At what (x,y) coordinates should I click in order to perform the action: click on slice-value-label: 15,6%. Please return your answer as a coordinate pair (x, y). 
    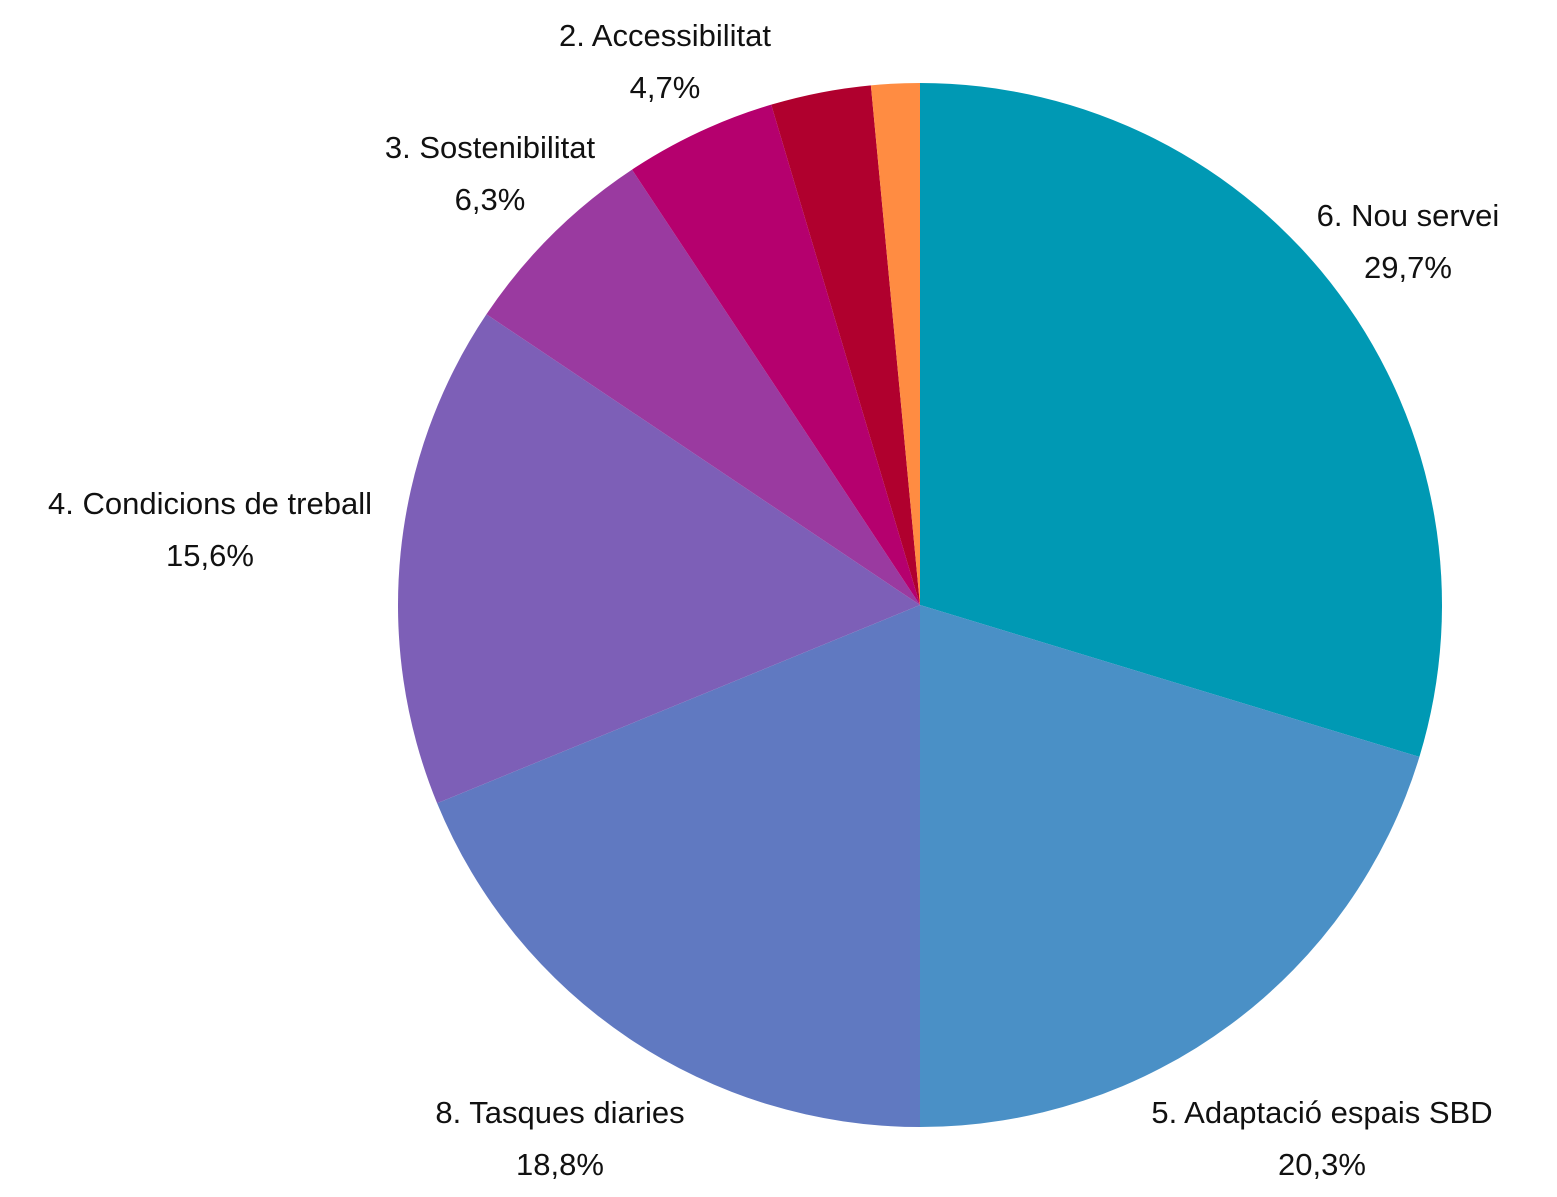
    Looking at the image, I should click on (210, 555).